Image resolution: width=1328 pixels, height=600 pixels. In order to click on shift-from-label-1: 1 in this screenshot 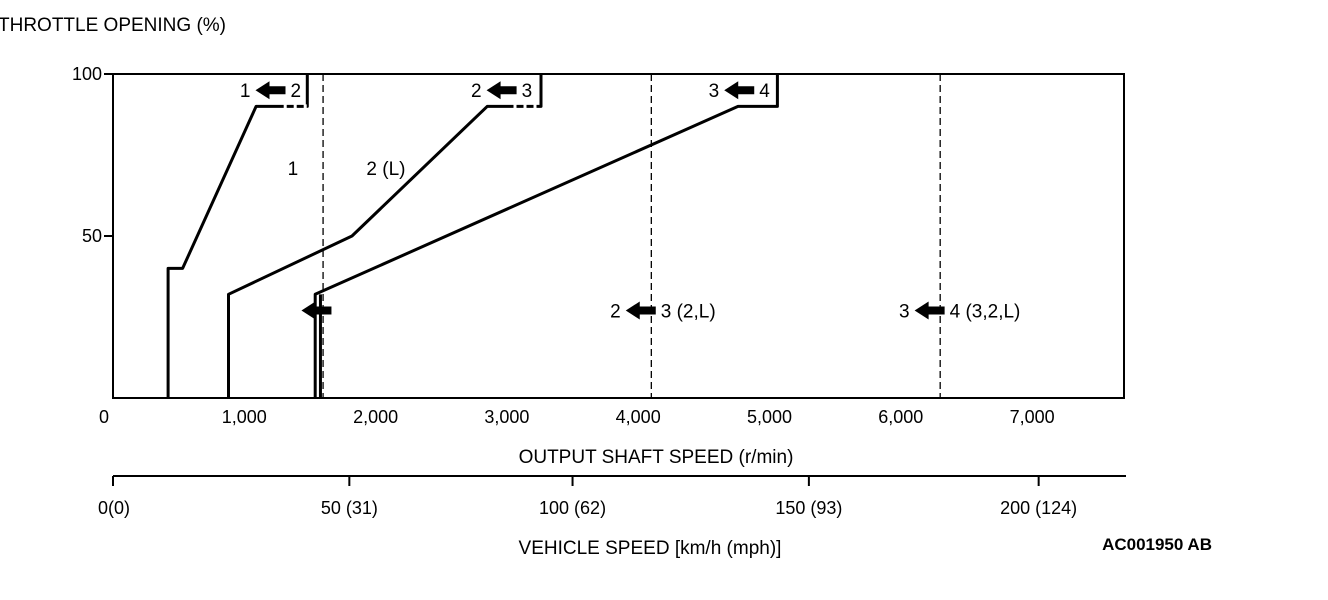, I will do `click(245, 91)`.